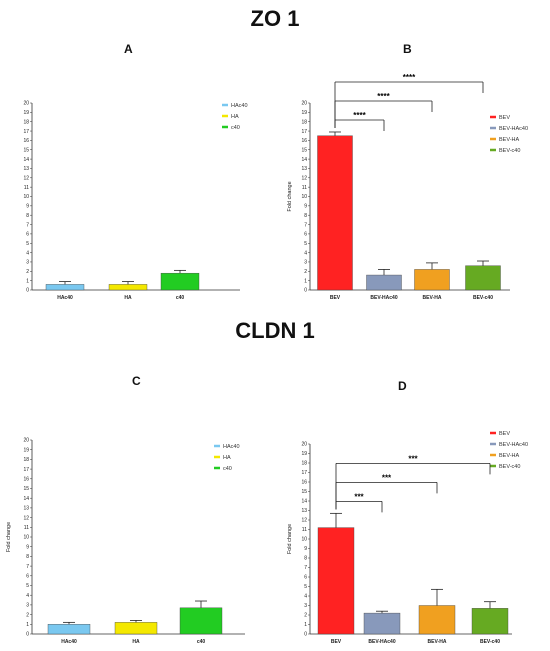  Describe the element at coordinates (136, 381) in the screenshot. I see `panel-letter-c: C` at that location.